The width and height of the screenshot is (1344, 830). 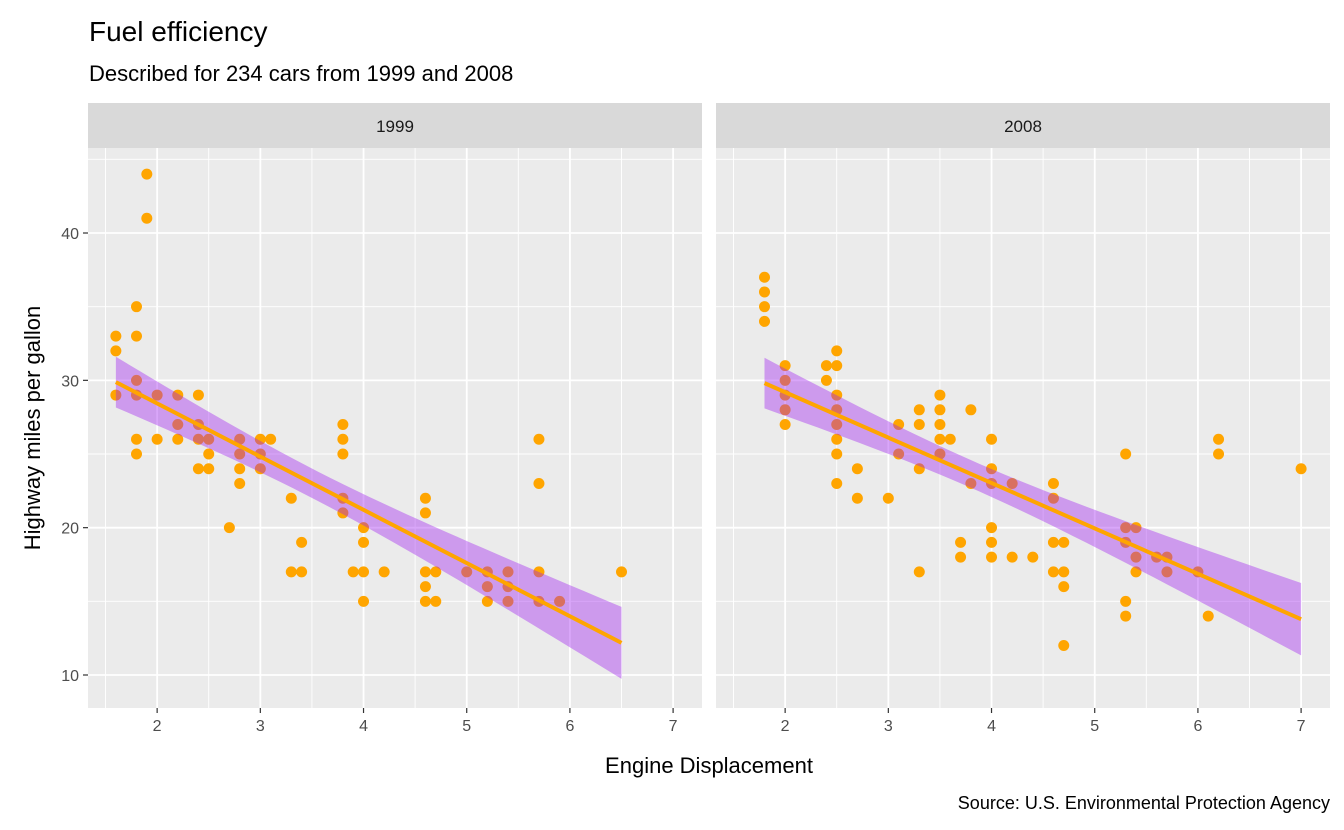 I want to click on facet-strip, so click(x=395, y=125).